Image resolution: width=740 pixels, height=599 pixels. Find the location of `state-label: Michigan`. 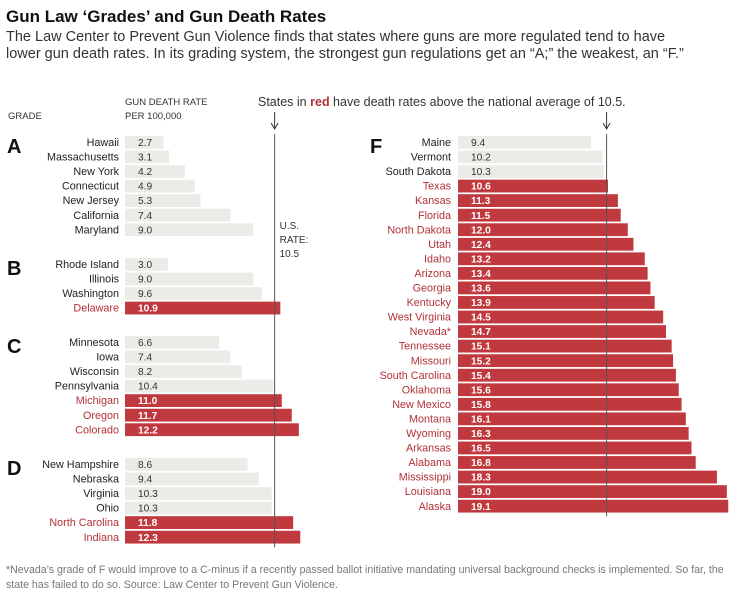

state-label: Michigan is located at coordinates (97, 401).